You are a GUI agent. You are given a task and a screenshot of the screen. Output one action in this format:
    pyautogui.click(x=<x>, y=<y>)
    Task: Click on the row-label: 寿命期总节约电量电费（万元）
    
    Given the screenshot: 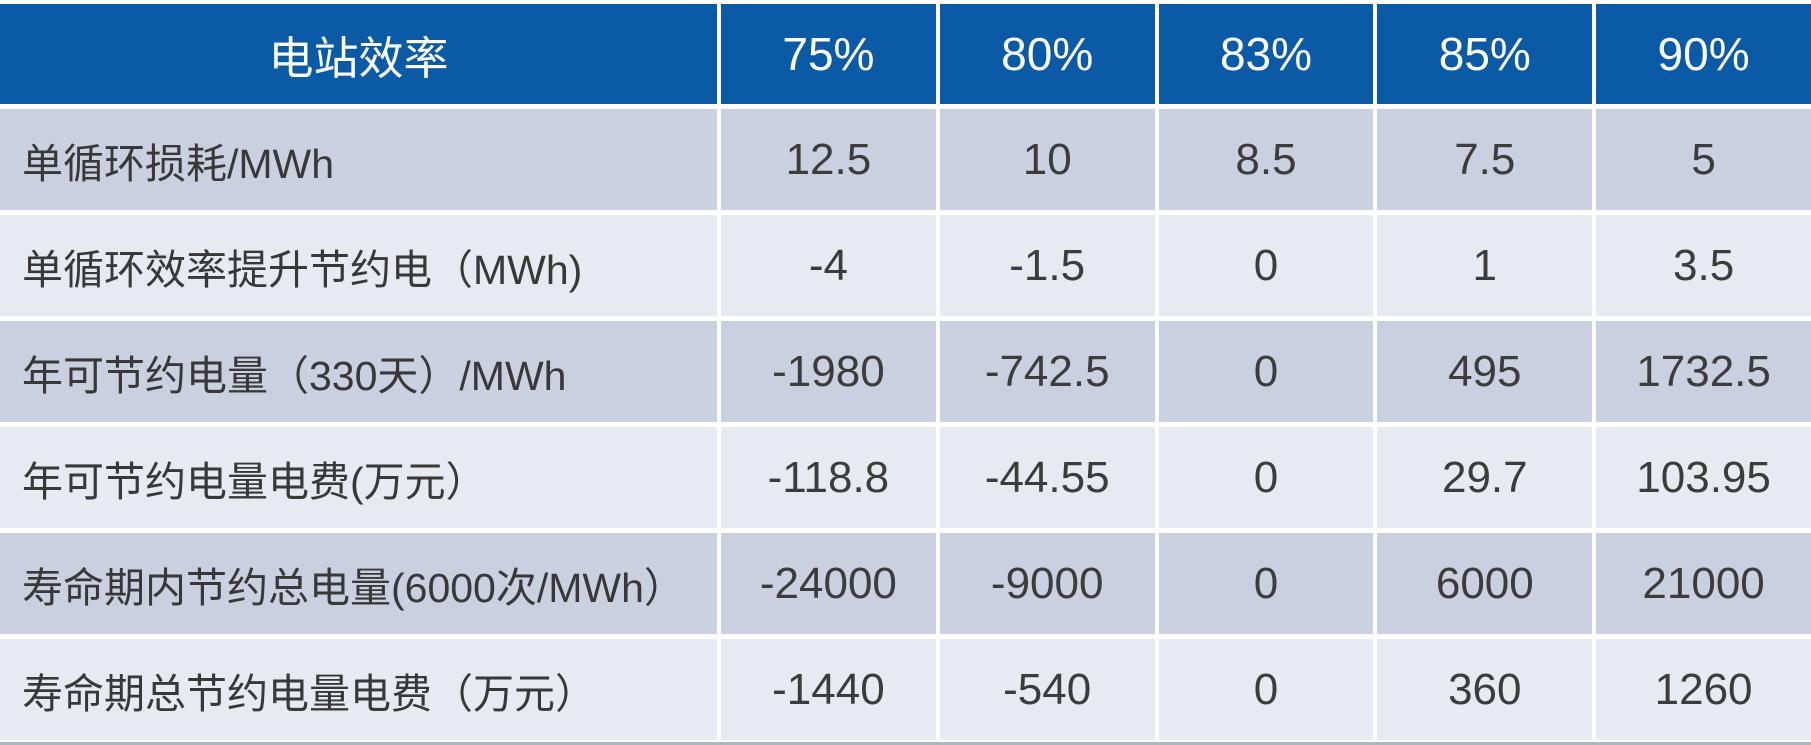 What is the action you would take?
    pyautogui.click(x=358, y=689)
    